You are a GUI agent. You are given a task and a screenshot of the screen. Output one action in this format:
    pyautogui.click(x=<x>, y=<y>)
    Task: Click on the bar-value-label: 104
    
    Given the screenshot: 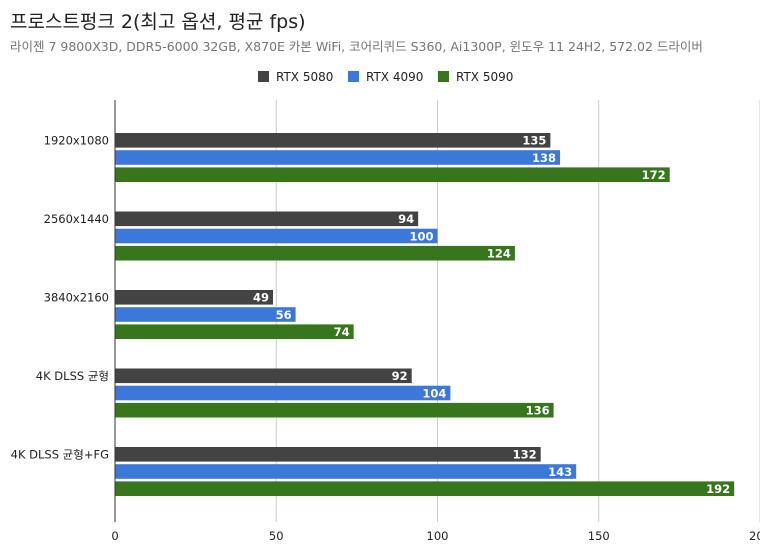 What is the action you would take?
    pyautogui.click(x=434, y=393)
    